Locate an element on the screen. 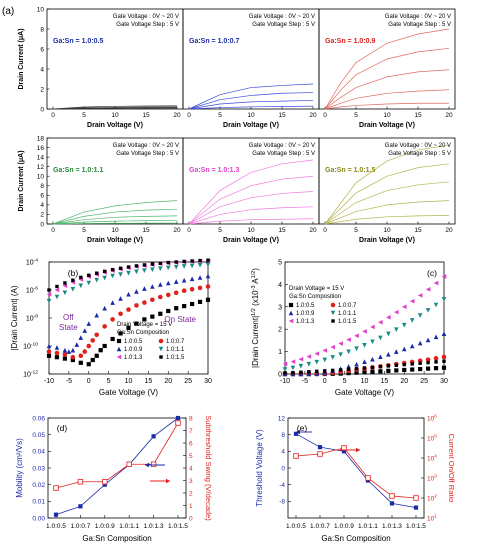  y-tick-label: 10-12 is located at coordinates (30, 373).